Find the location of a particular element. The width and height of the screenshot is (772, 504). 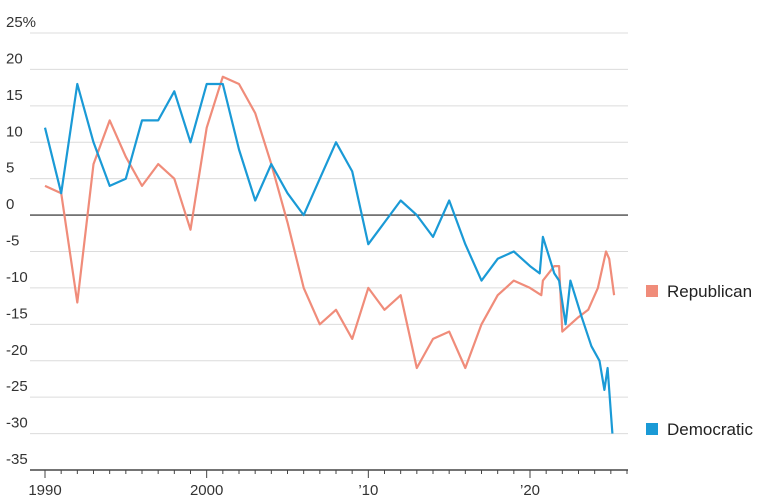

y-tick-label: -5 is located at coordinates (12, 241).